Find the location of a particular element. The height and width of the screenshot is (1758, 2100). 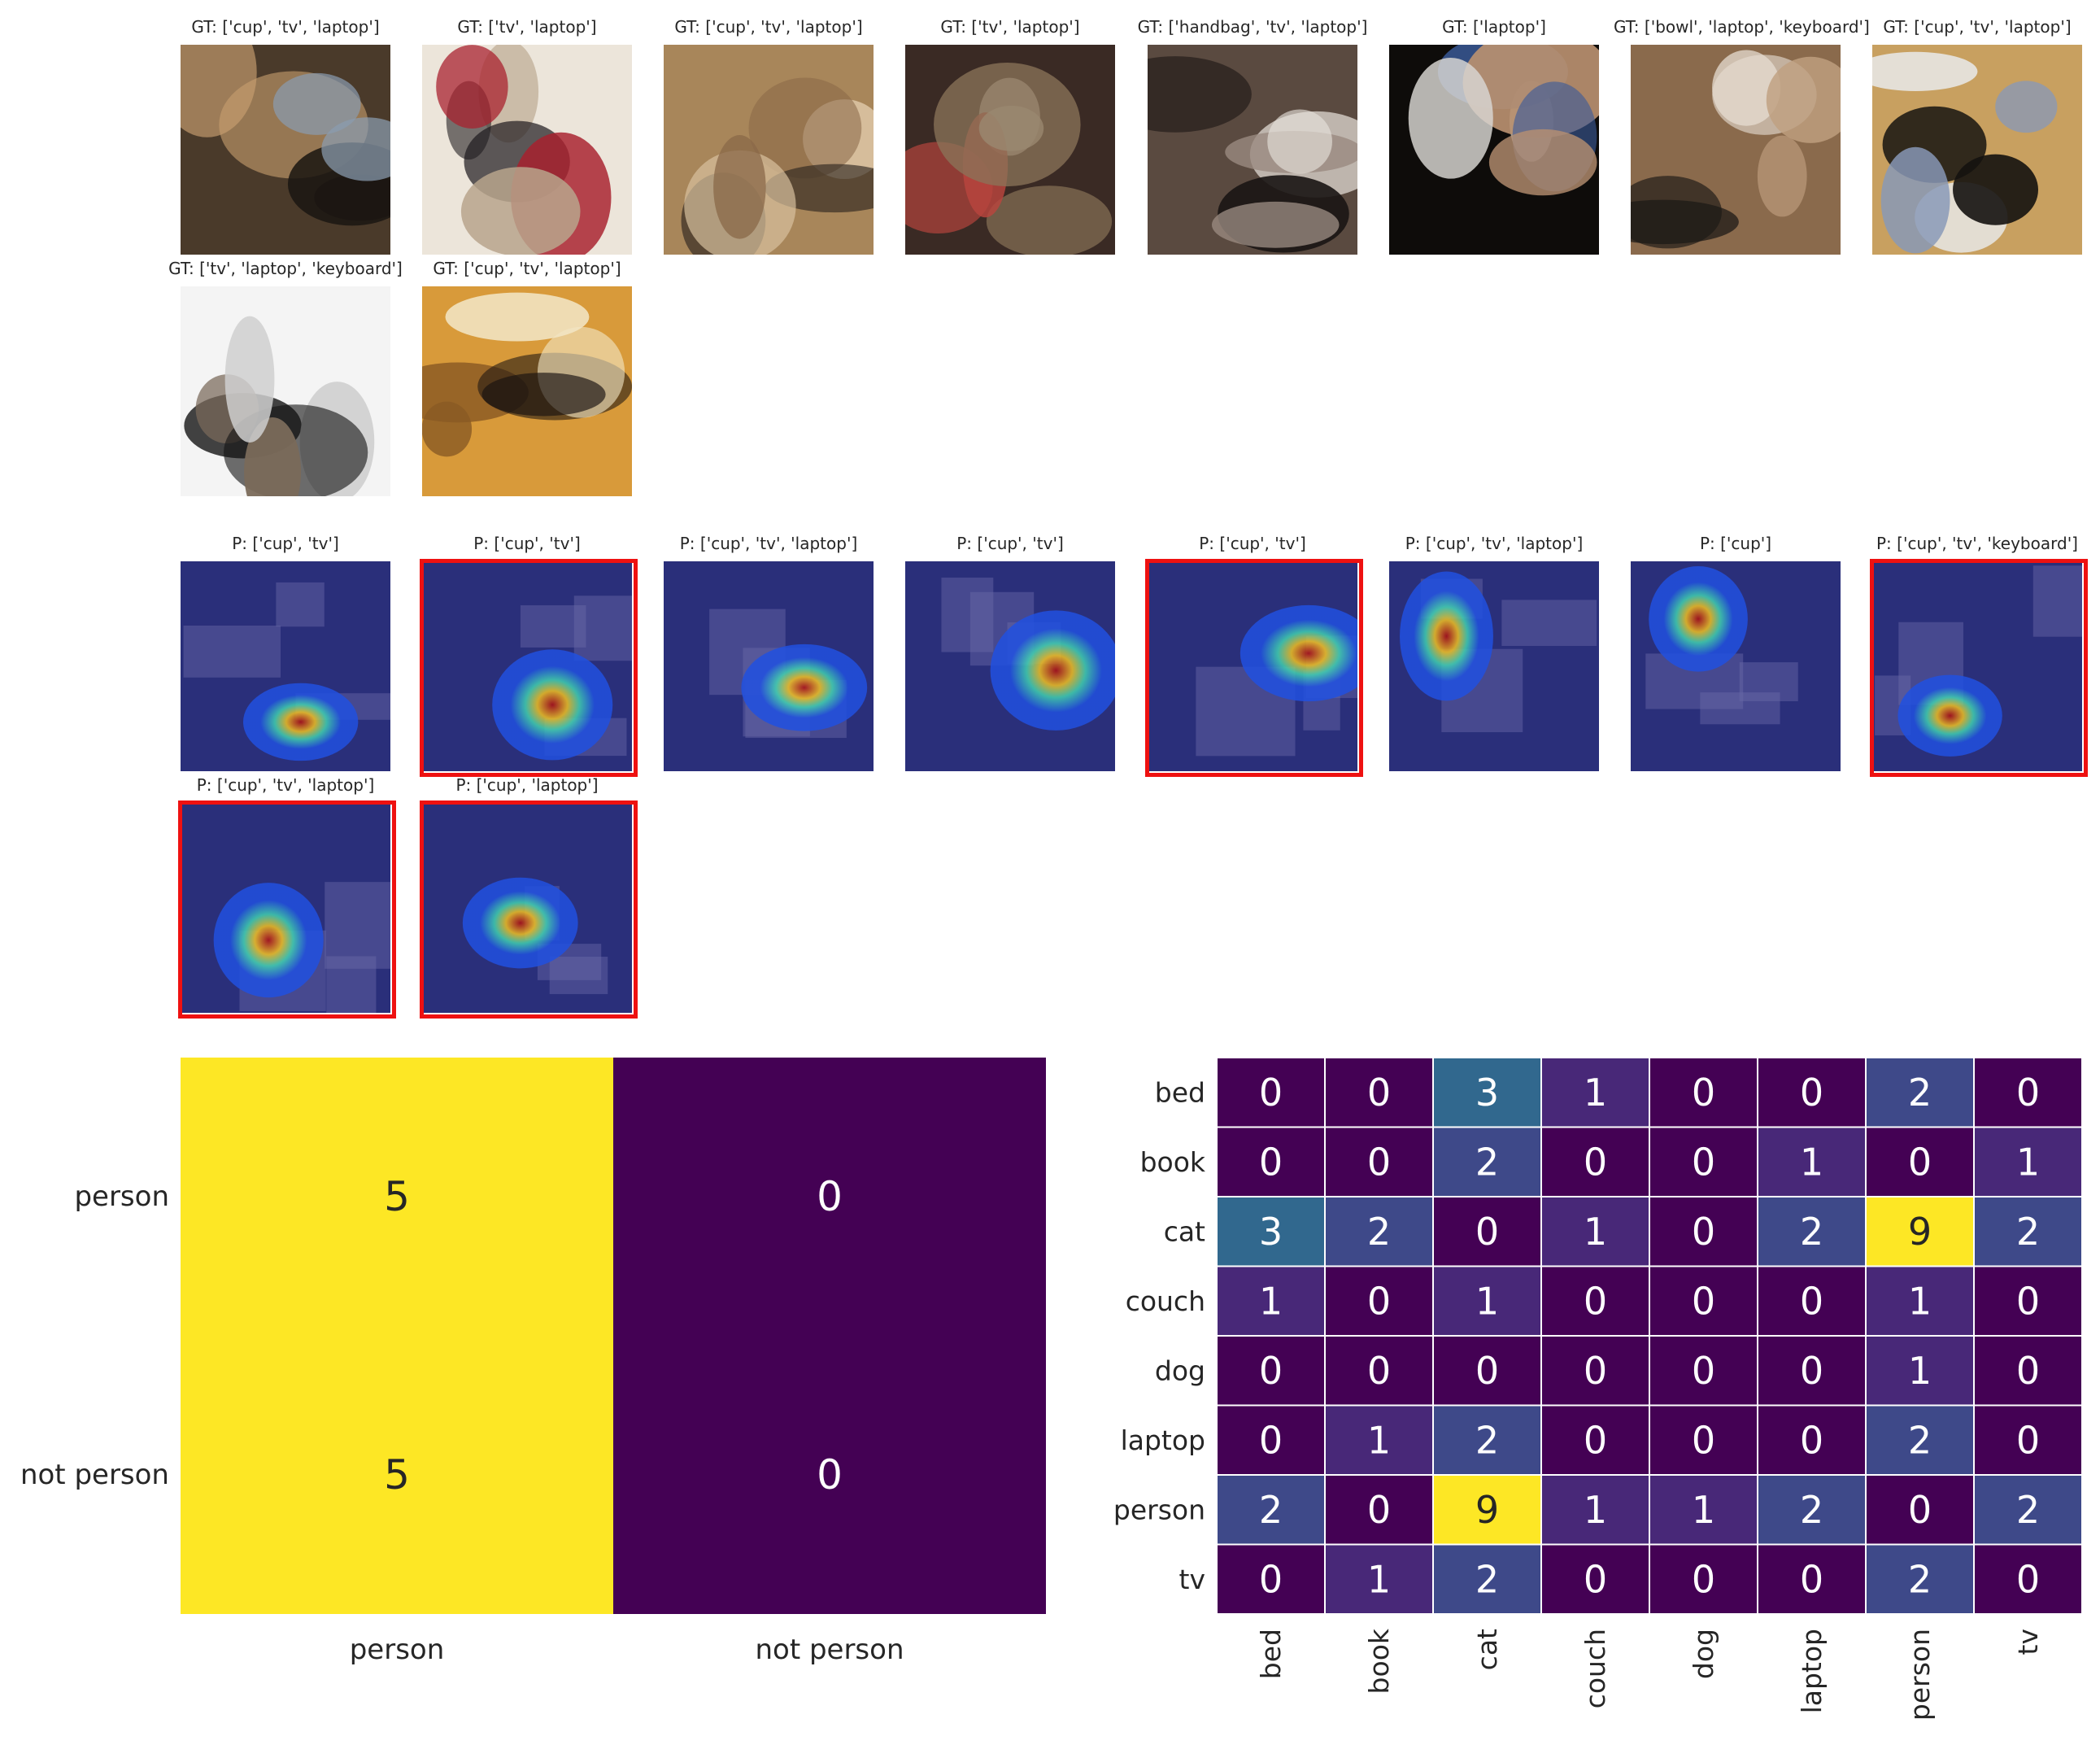

x-tick-label: tv is located at coordinates (2028, 1642).